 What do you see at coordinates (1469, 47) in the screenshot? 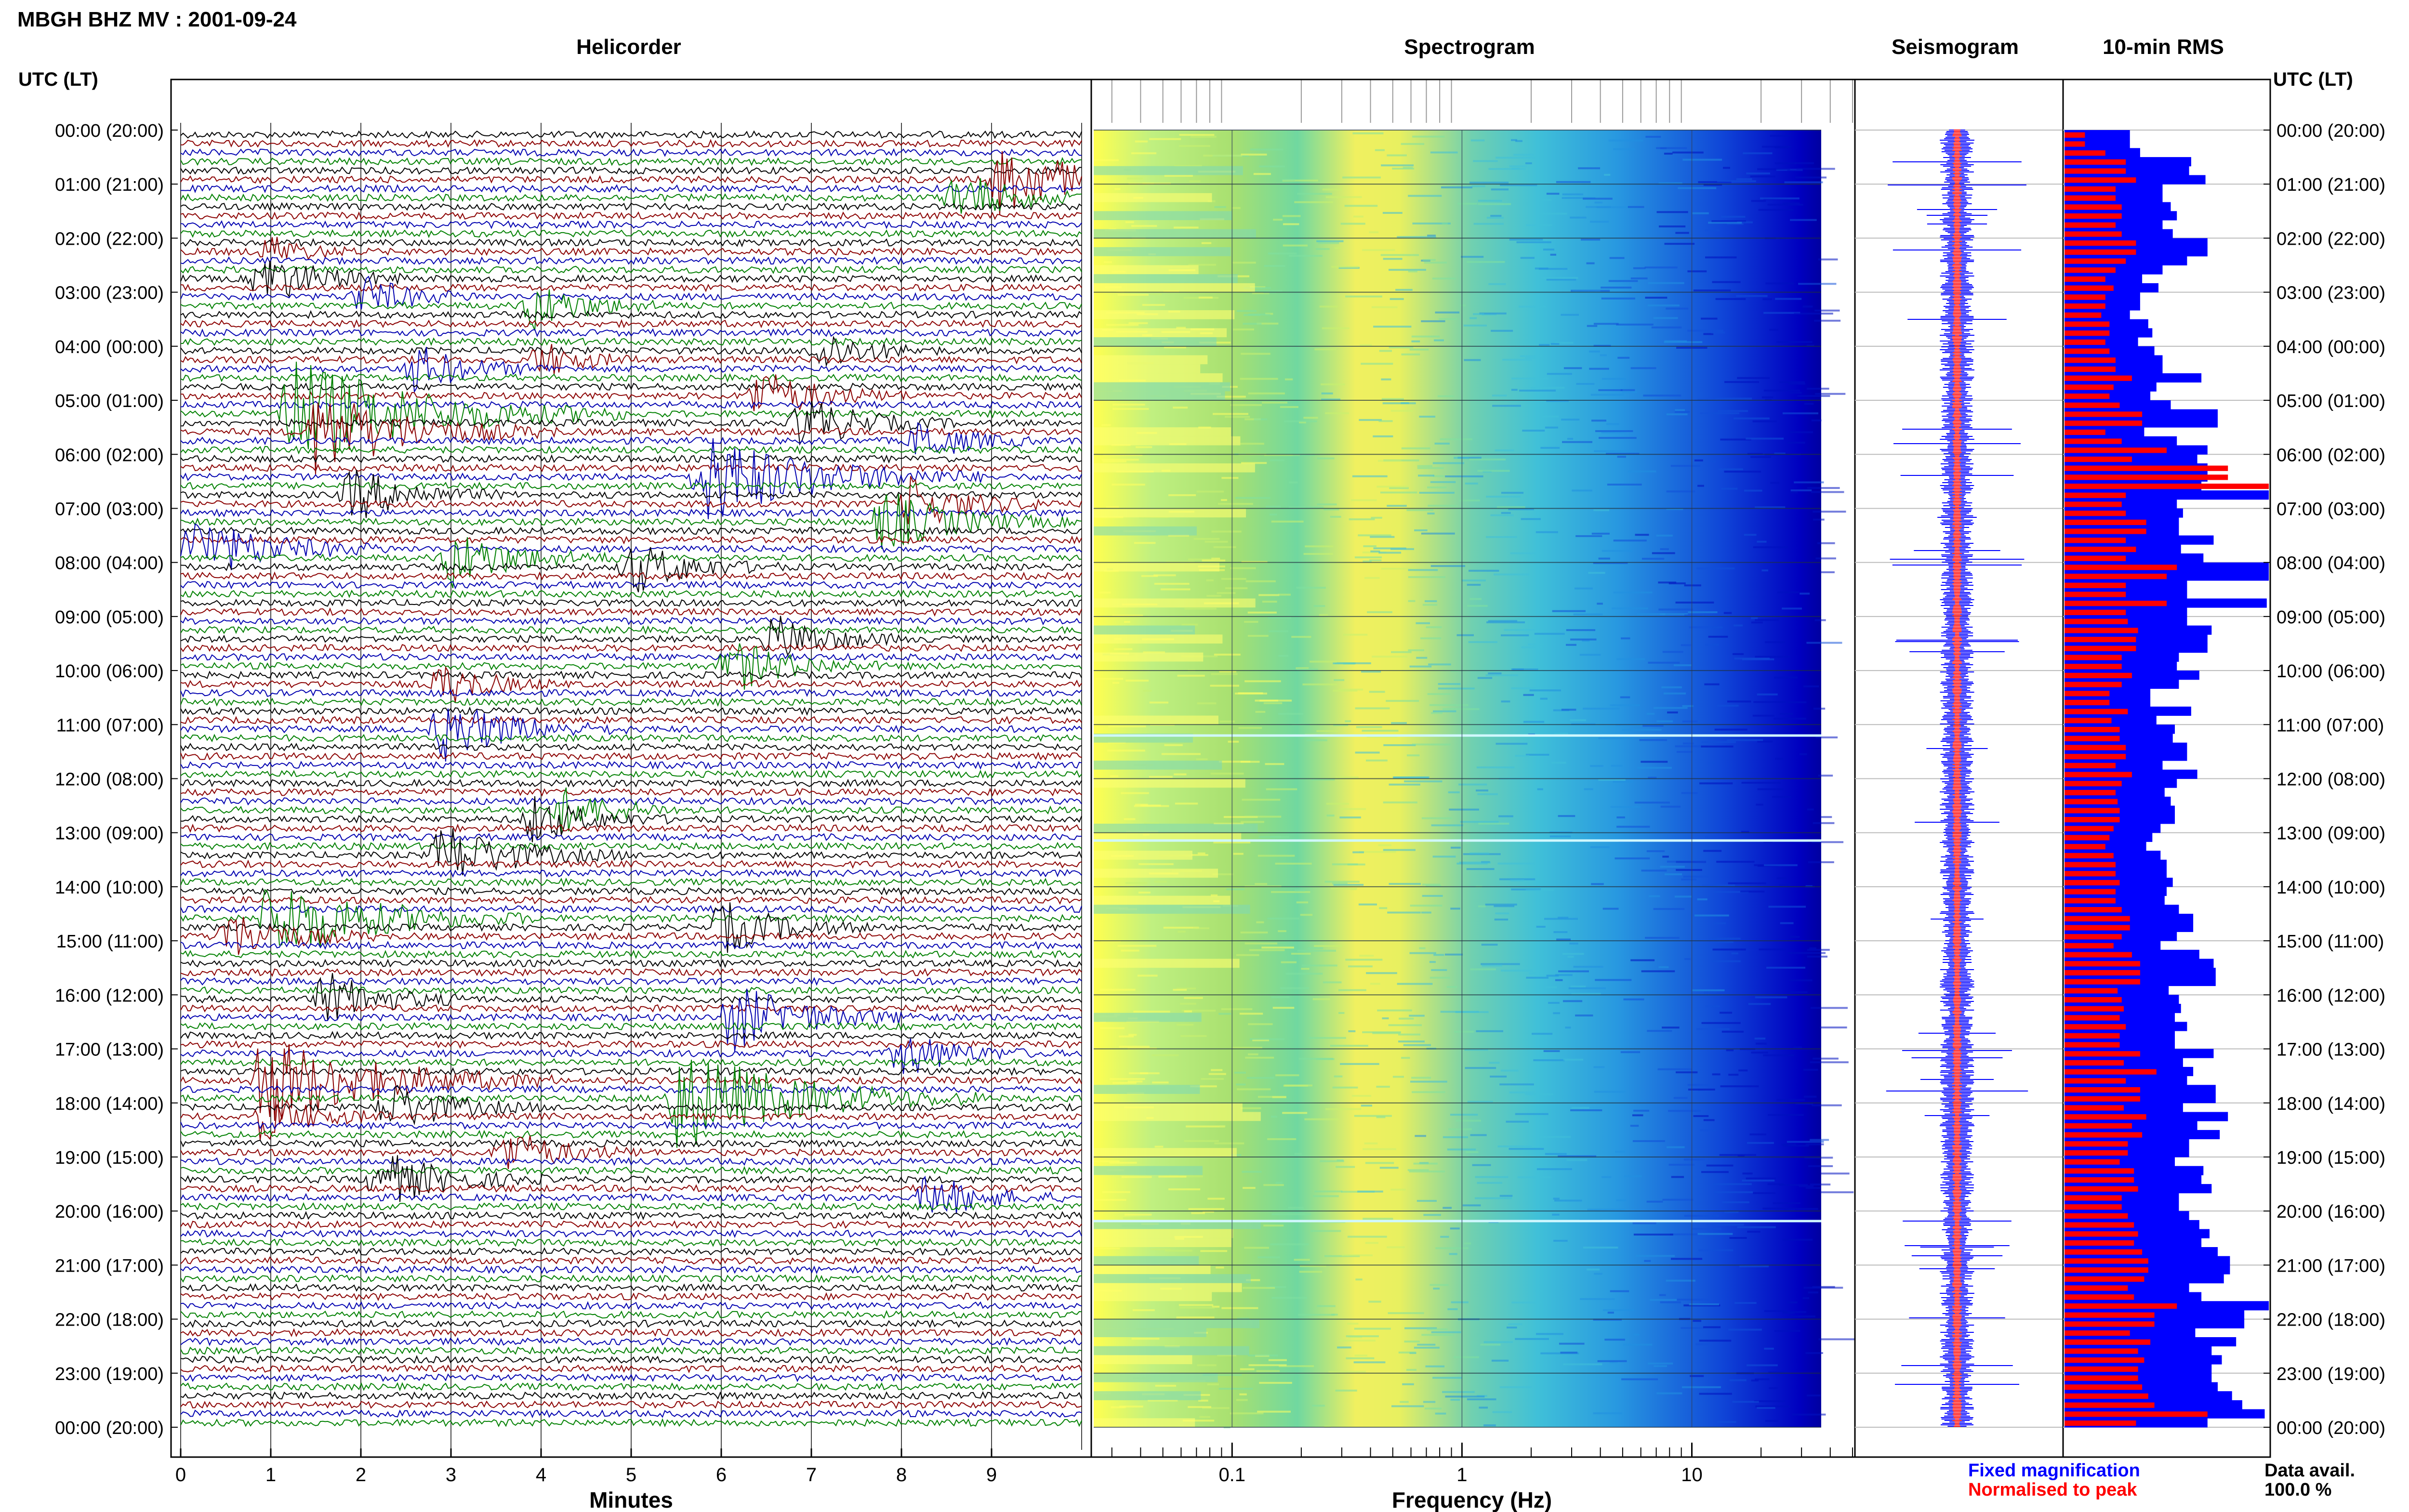
I see `spectrogram-title: Spectrogram` at bounding box center [1469, 47].